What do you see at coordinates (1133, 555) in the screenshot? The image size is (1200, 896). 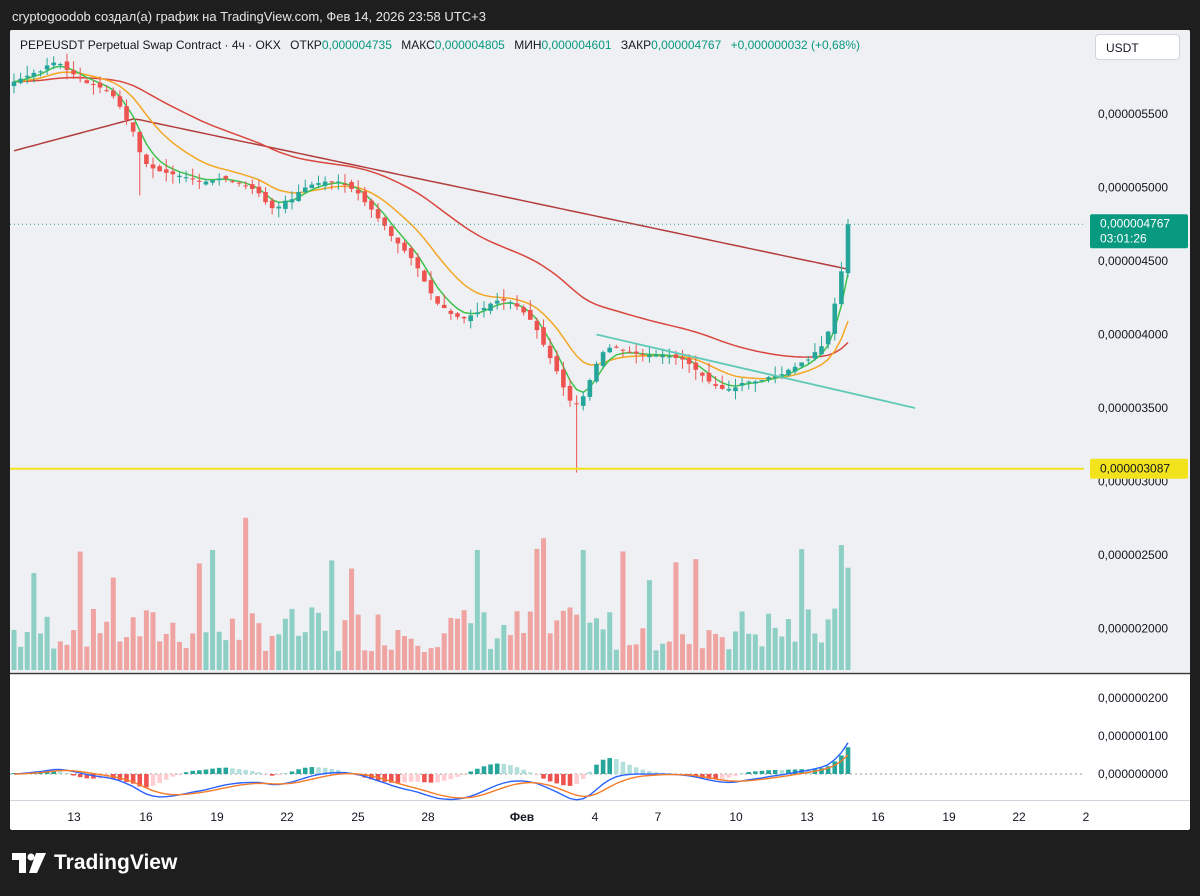 I see `price-tick-label: 0,000002500` at bounding box center [1133, 555].